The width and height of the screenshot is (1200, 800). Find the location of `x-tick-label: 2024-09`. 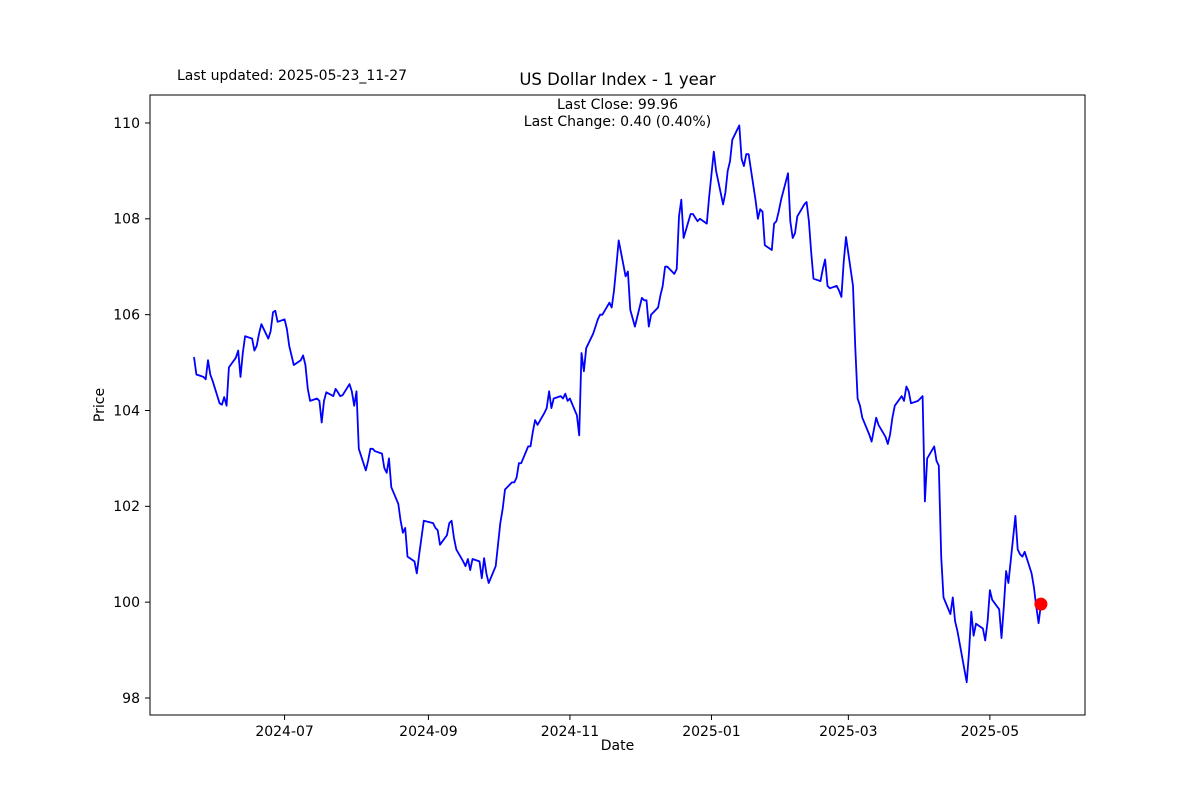

x-tick-label: 2024-09 is located at coordinates (428, 732).